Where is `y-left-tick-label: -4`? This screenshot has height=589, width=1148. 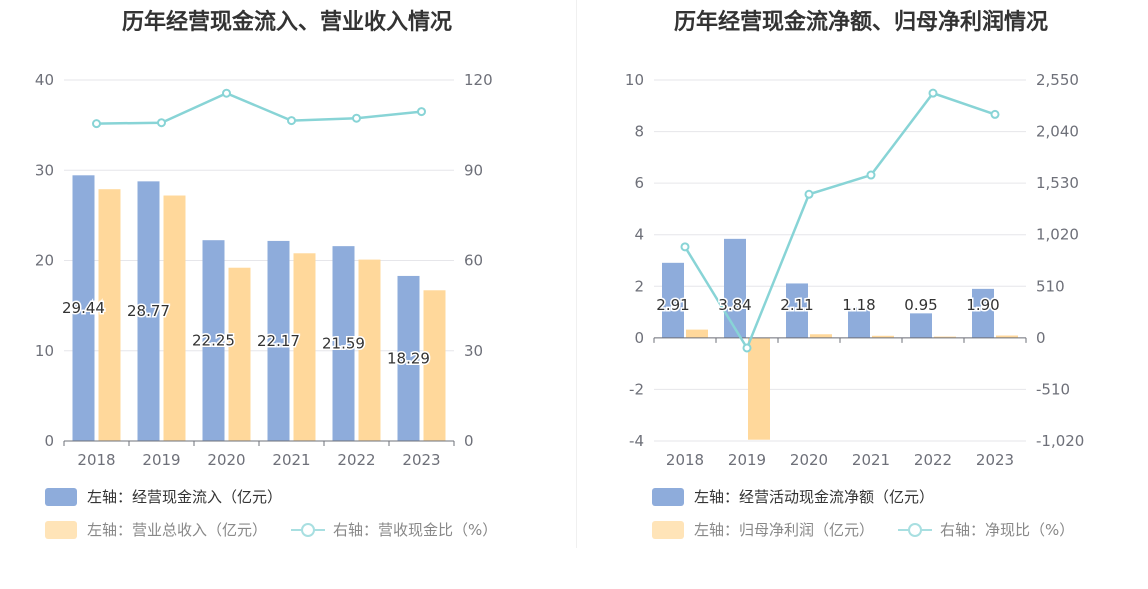
y-left-tick-label: -4 is located at coordinates (636, 441).